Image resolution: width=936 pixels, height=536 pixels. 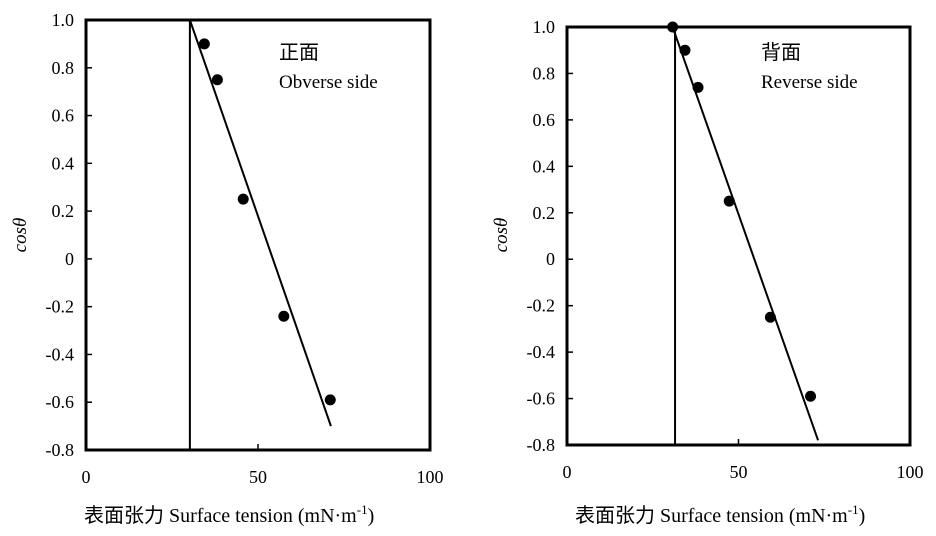 I want to click on chart-right-y-tick-label: -0.4, so click(x=541, y=352).